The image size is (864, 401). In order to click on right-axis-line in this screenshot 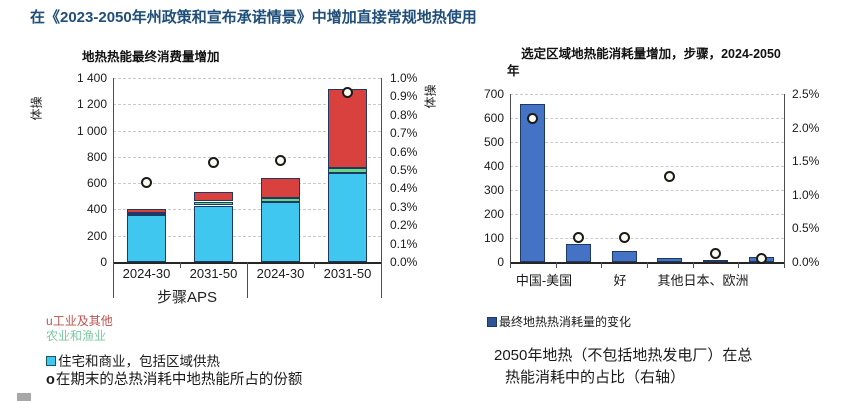, I will do `click(784, 178)`.